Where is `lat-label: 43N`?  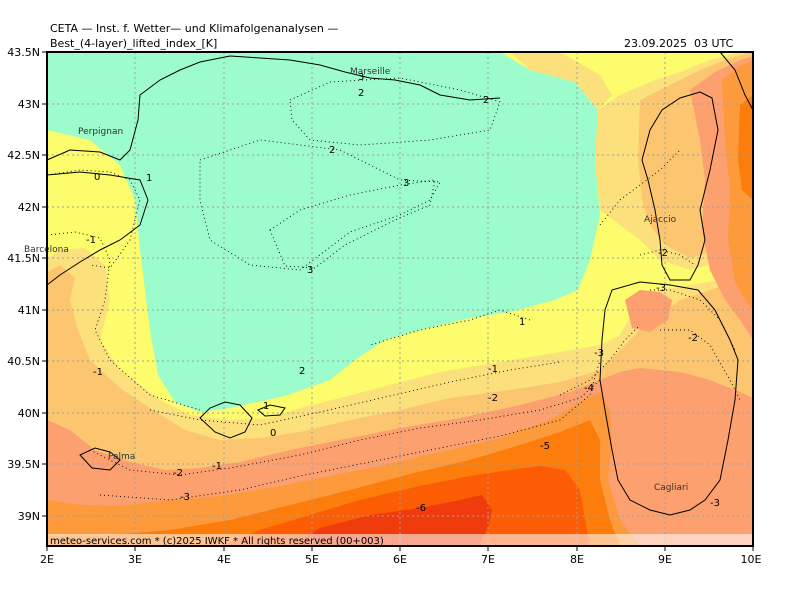 lat-label: 43N is located at coordinates (29, 104).